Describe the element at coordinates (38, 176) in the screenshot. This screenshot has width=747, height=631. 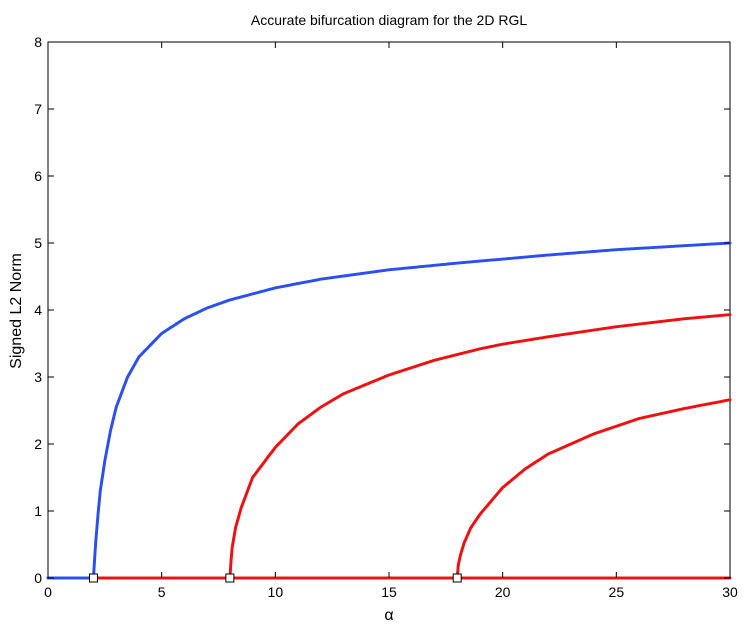
I see `y-tick-label: 6` at that location.